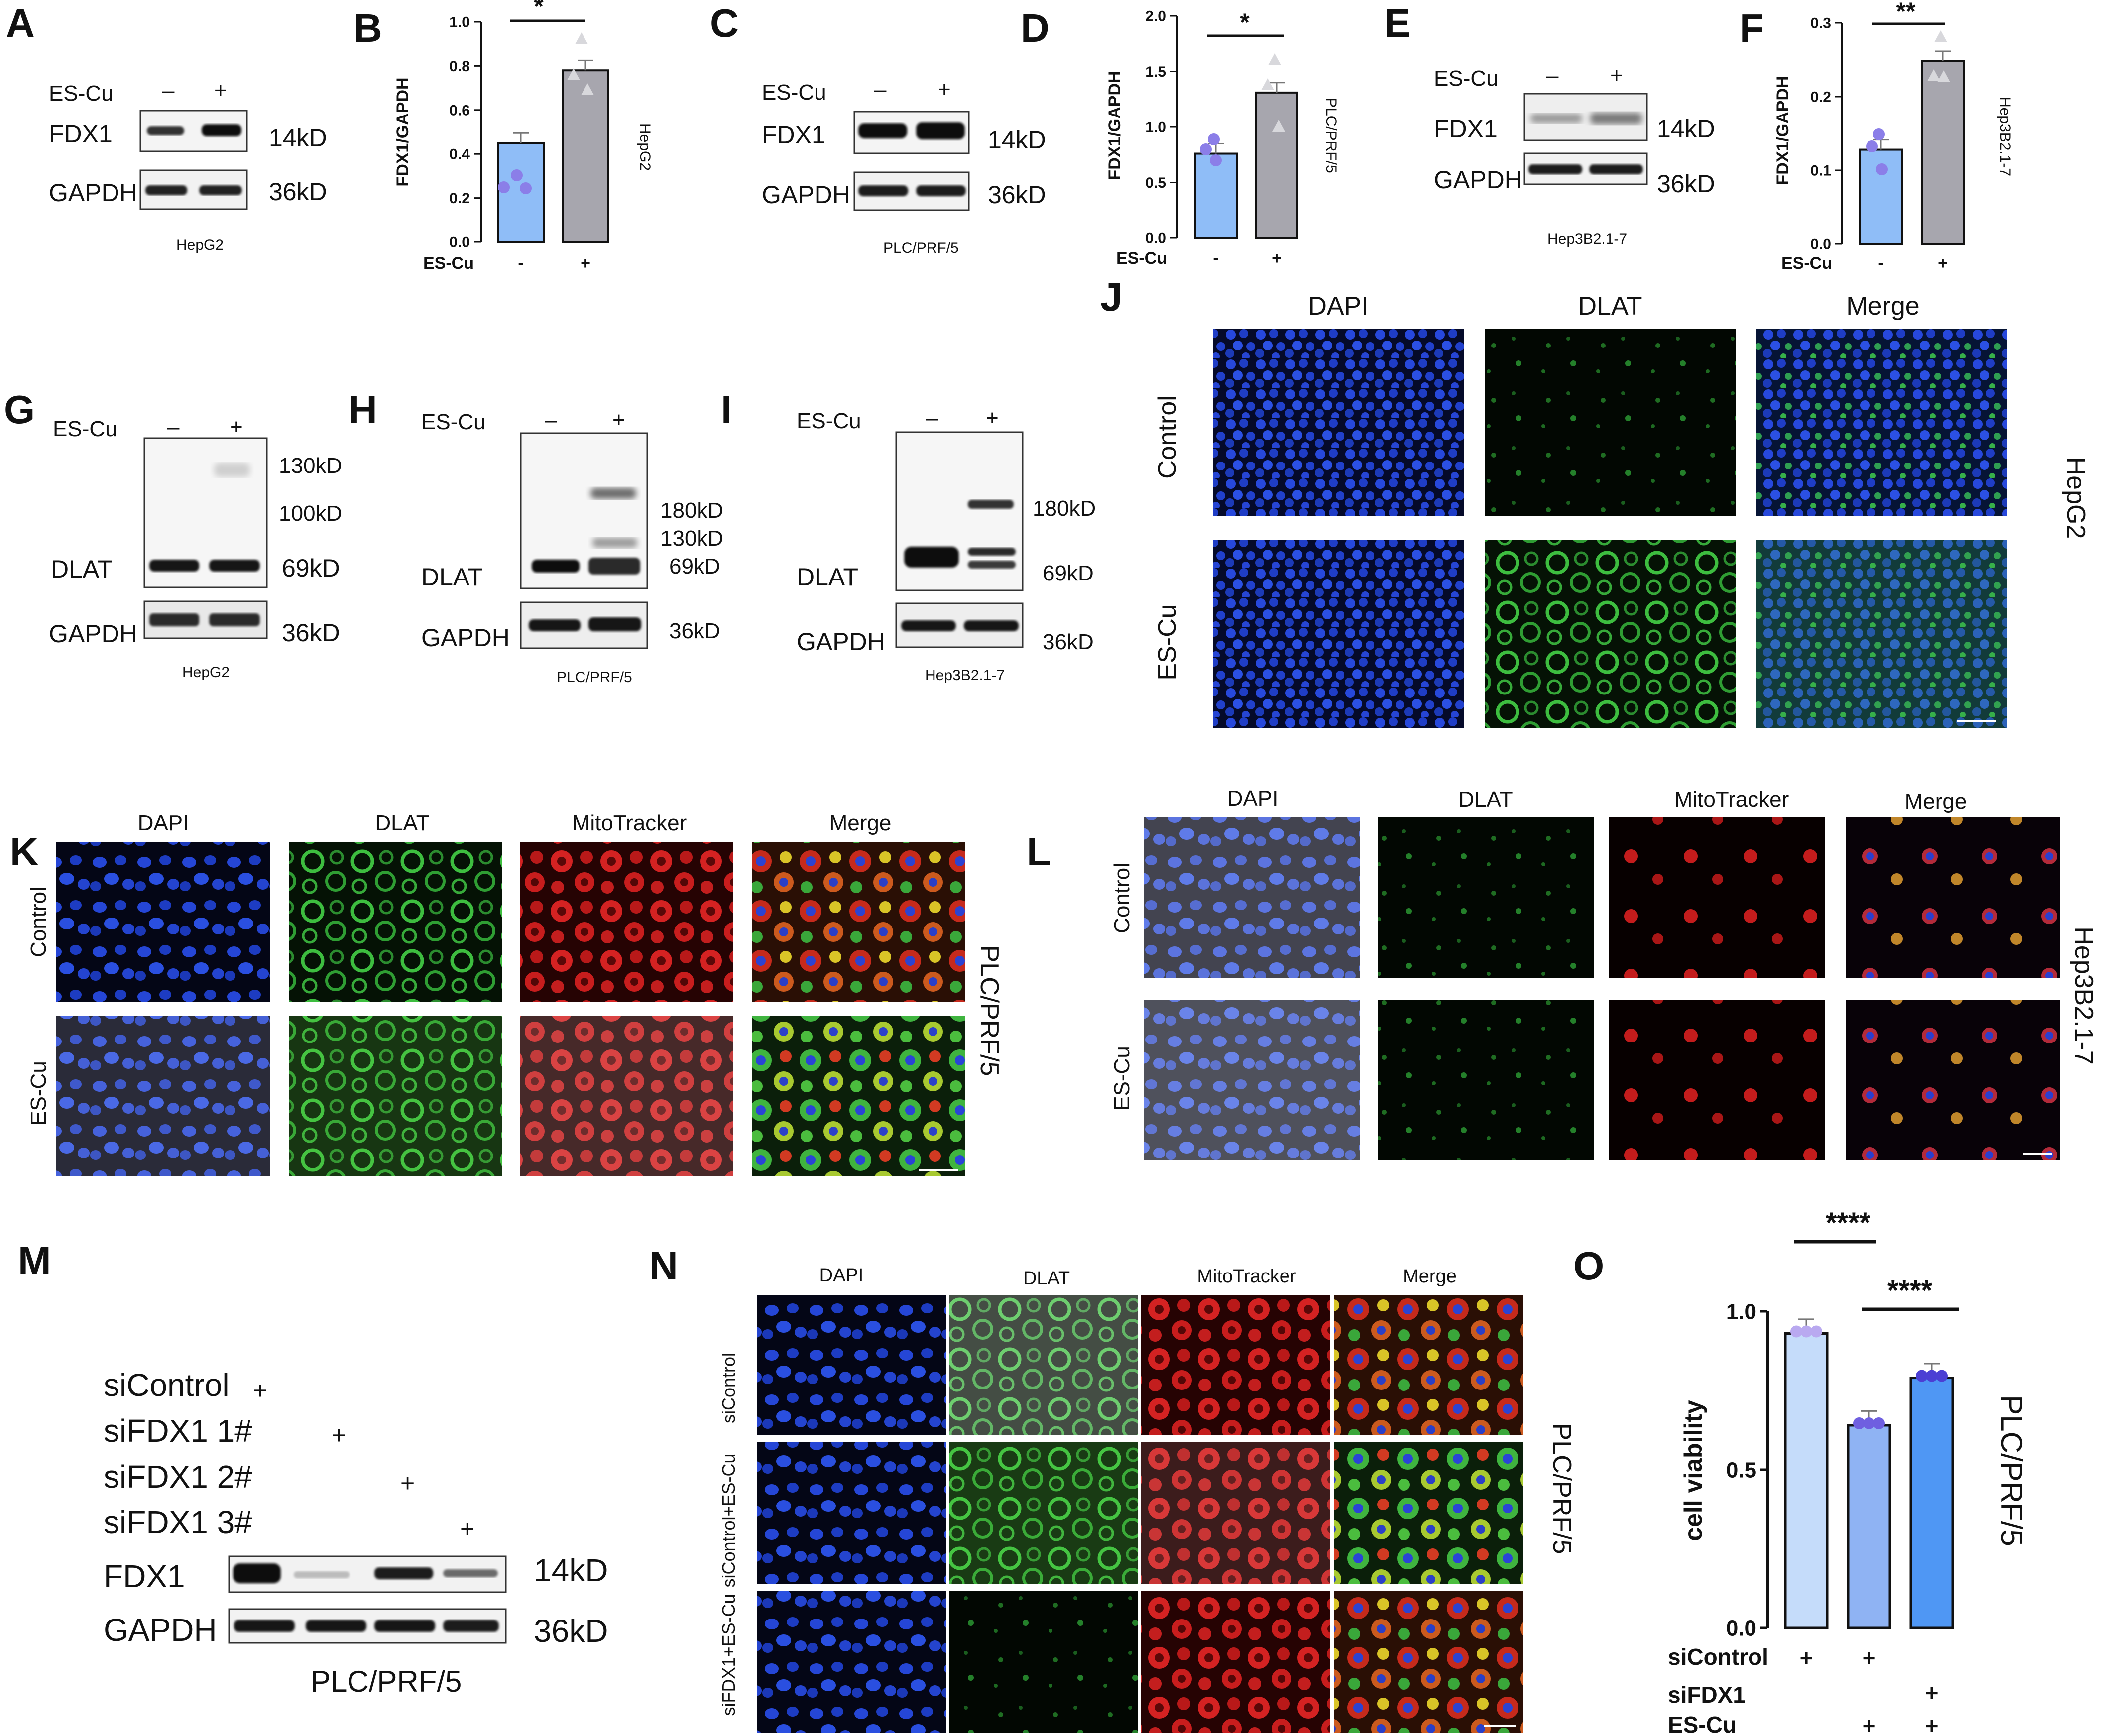 The image size is (2102, 1736). What do you see at coordinates (82, 569) in the screenshot?
I see `band-label-dlat: DLAT` at bounding box center [82, 569].